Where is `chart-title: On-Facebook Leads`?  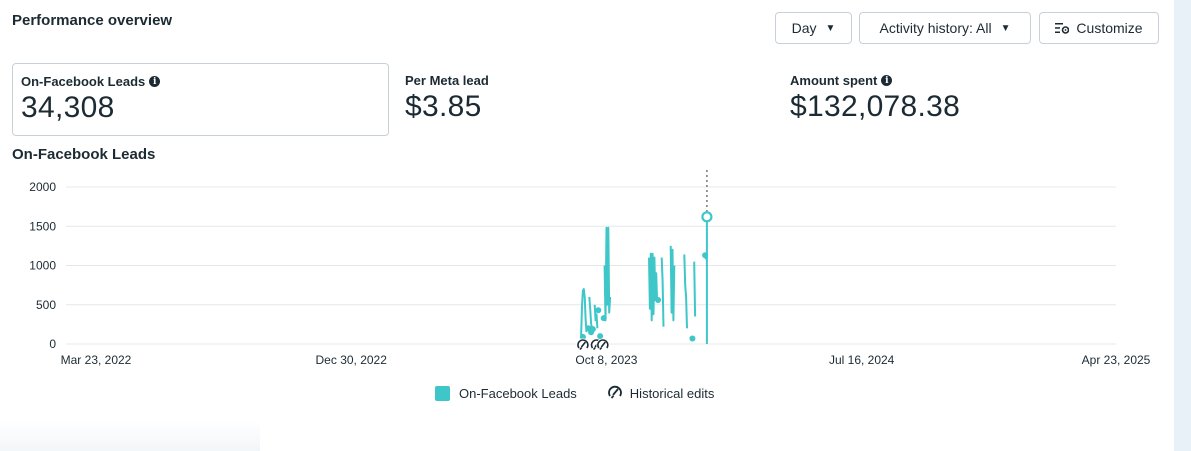 chart-title: On-Facebook Leads is located at coordinates (84, 154).